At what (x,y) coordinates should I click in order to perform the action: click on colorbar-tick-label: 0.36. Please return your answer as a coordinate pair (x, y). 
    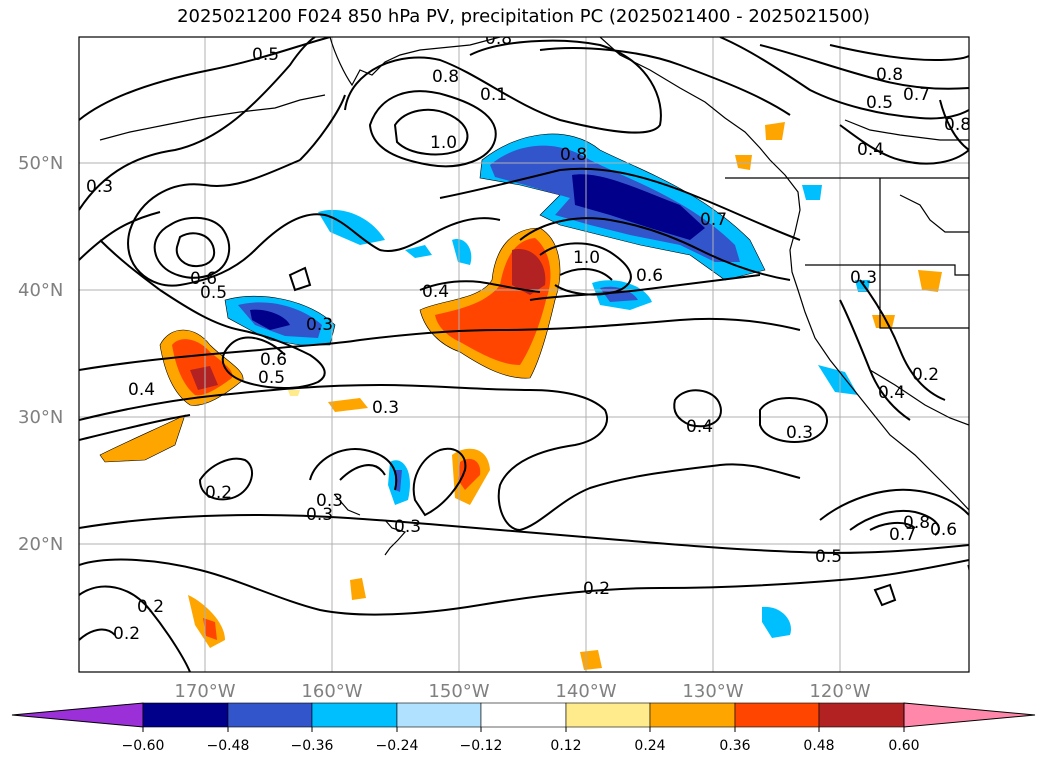
    Looking at the image, I should click on (734, 746).